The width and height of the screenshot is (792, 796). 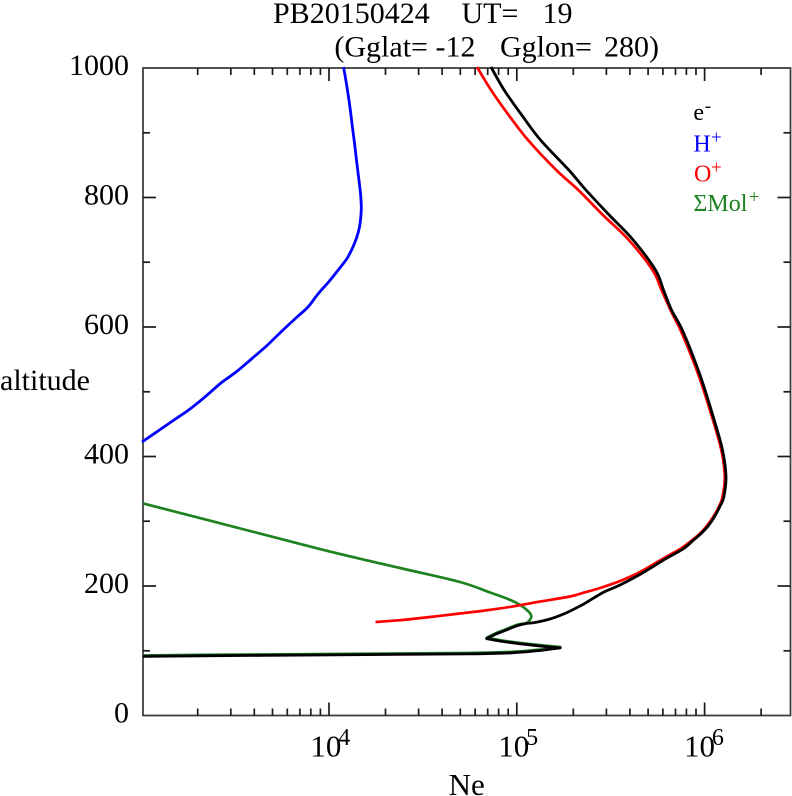 I want to click on svg-text: PB20150424, so click(x=351, y=15).